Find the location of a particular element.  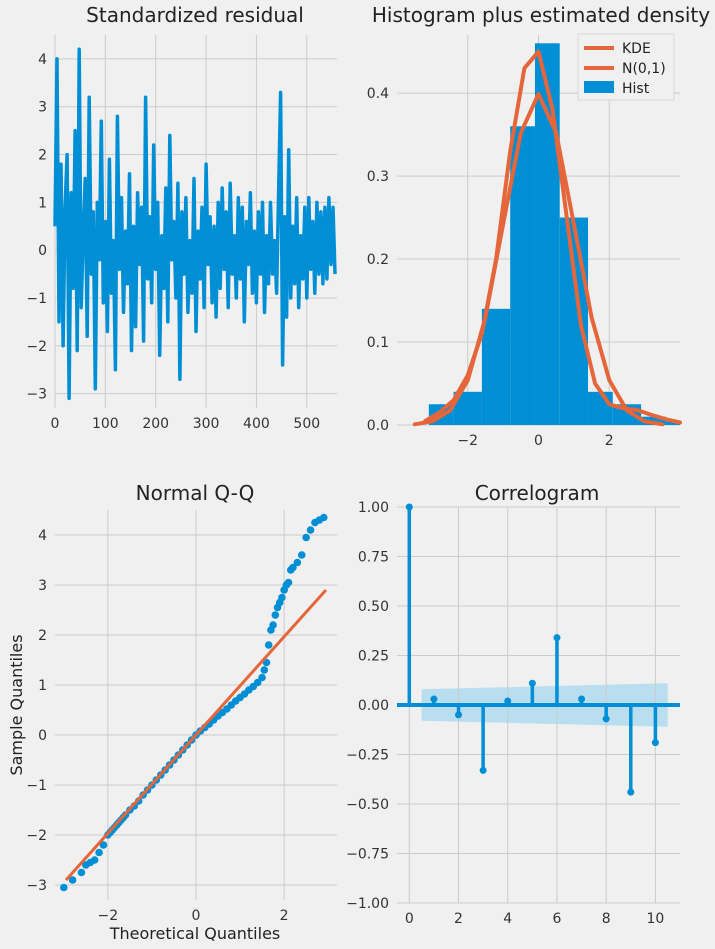

residual-ytick-label: 2 is located at coordinates (42, 156).